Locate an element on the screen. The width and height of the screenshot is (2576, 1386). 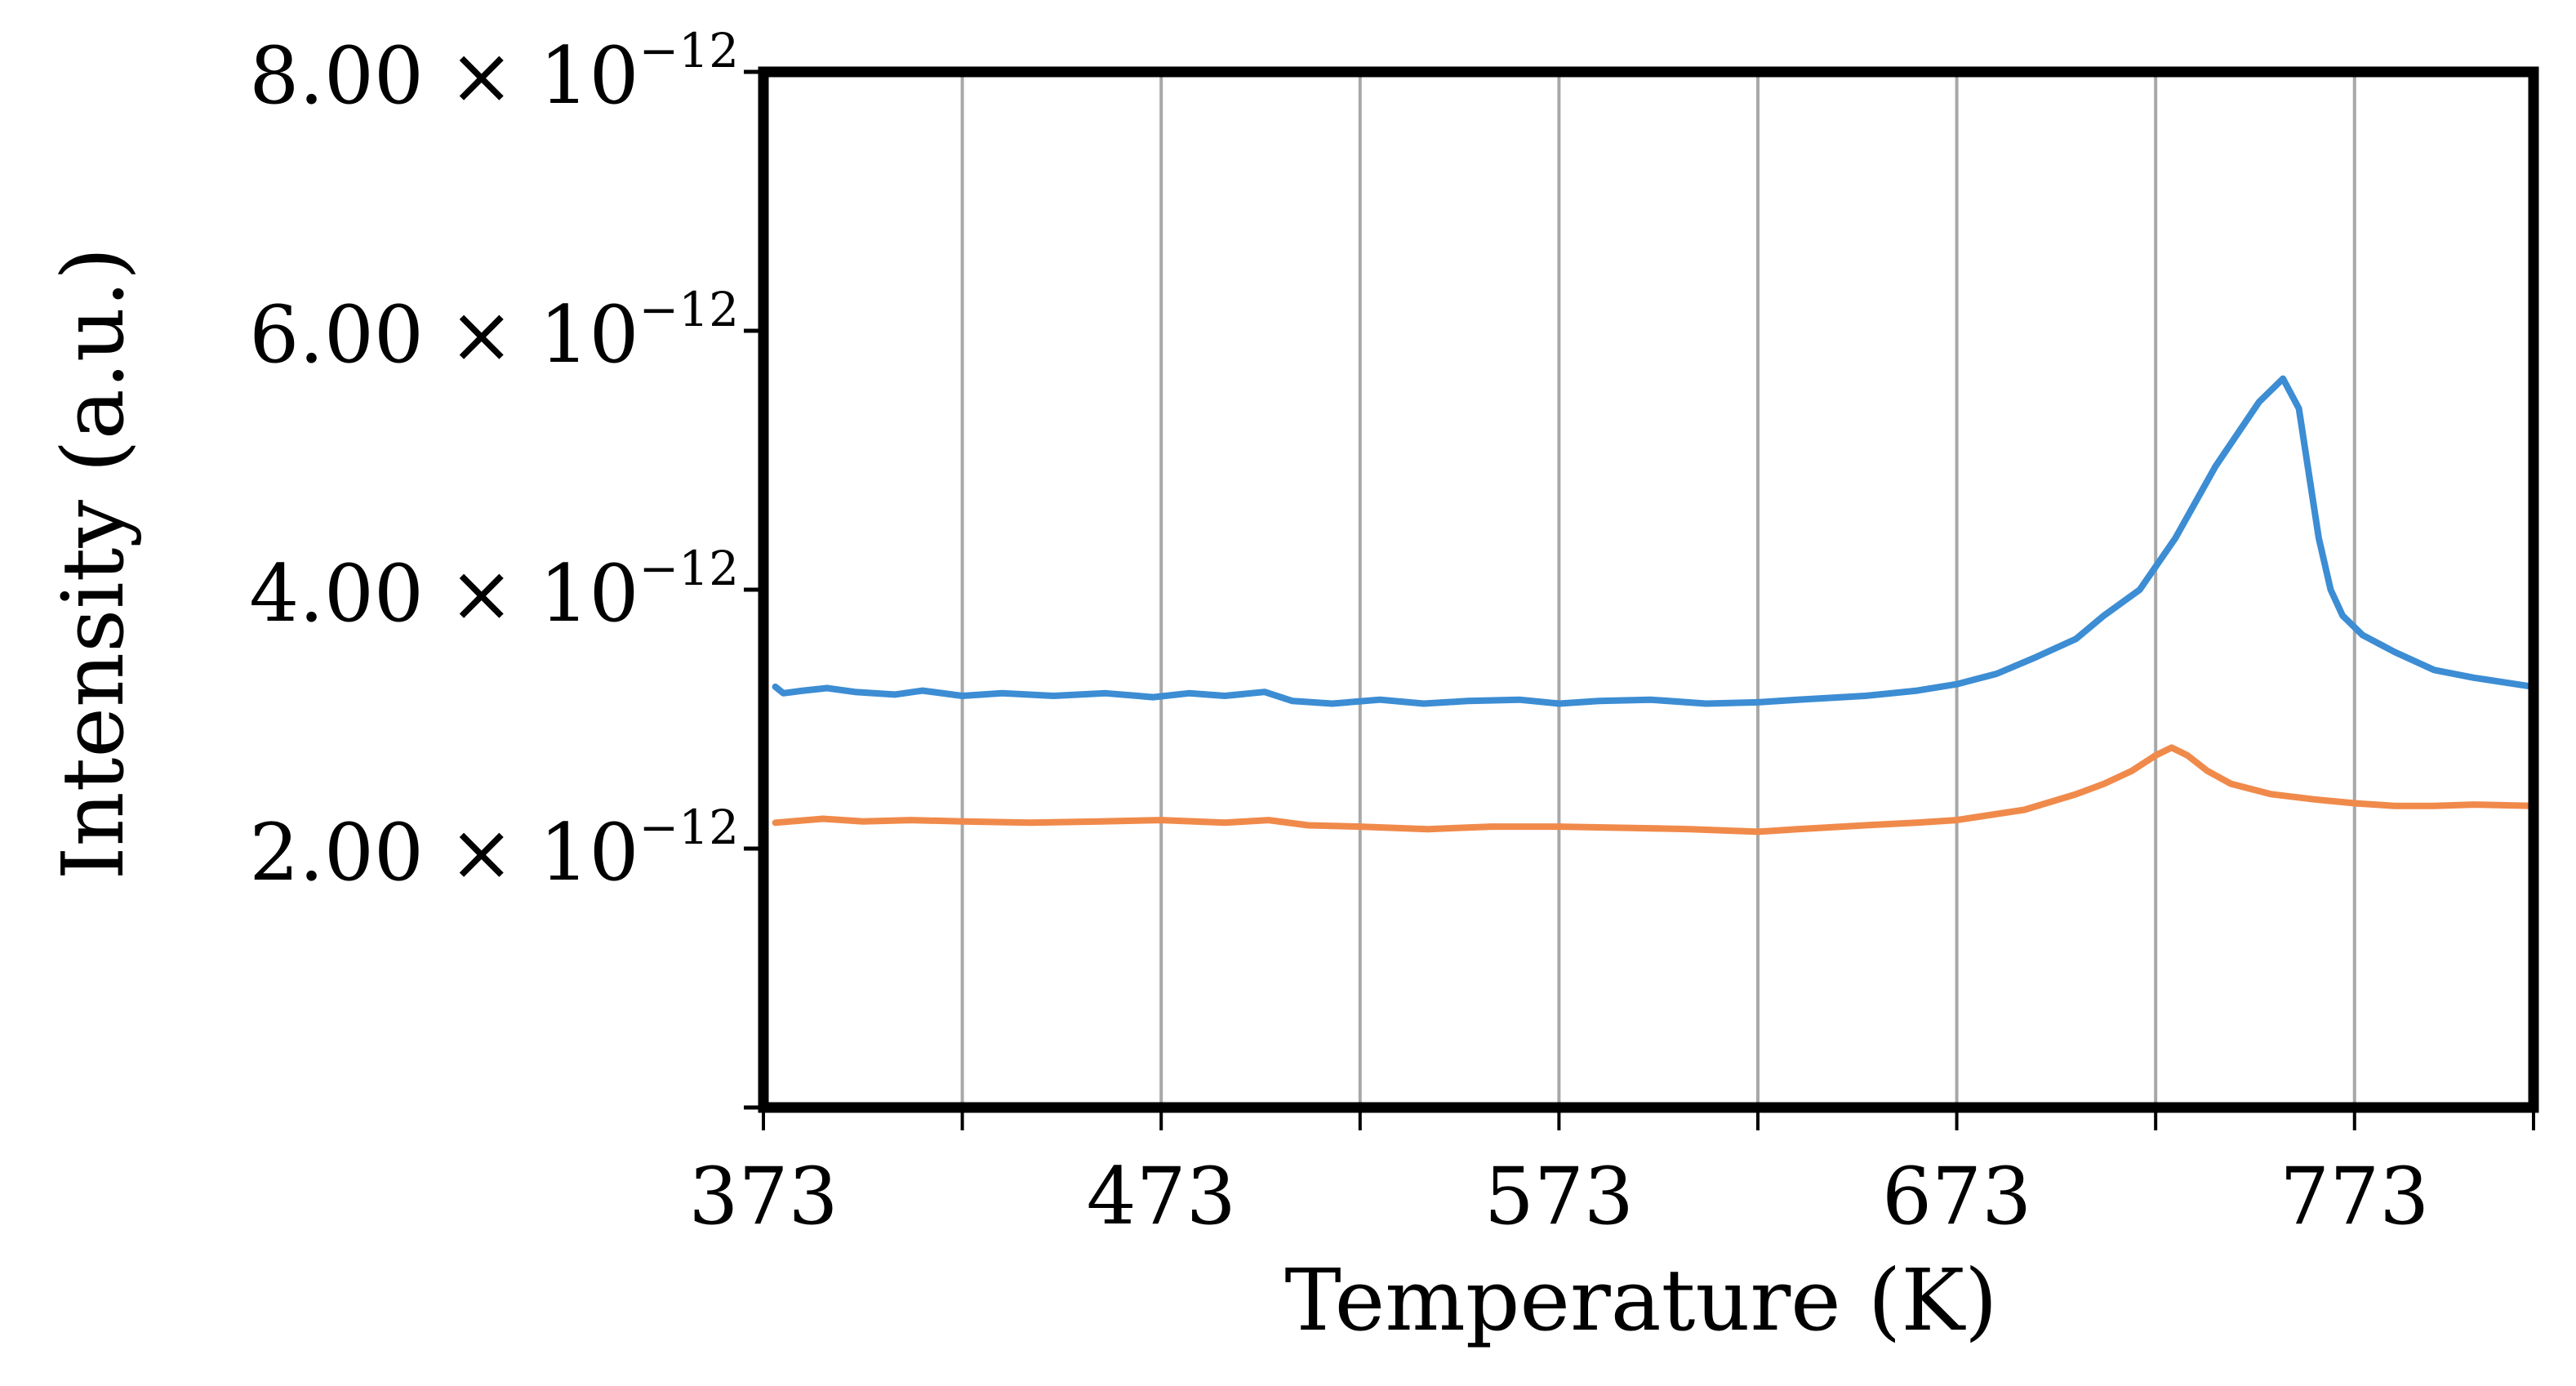
x-tick-label: 673 is located at coordinates (1956, 1196).